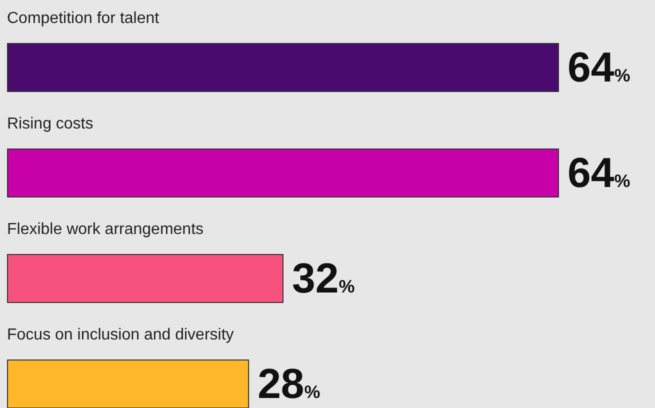 This screenshot has height=408, width=655. What do you see at coordinates (289, 383) in the screenshot?
I see `data-label: 28%` at bounding box center [289, 383].